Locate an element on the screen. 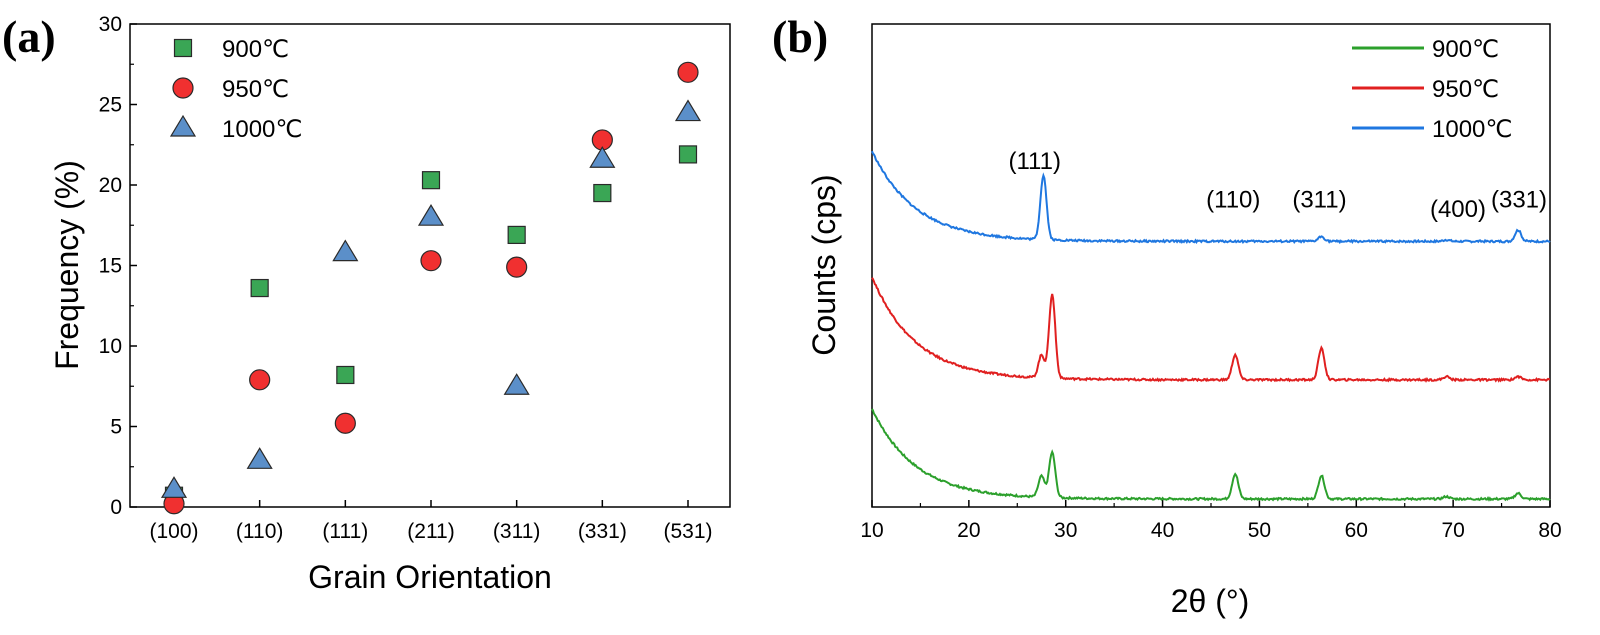  a-y-tick-label: 30 is located at coordinates (110, 24).